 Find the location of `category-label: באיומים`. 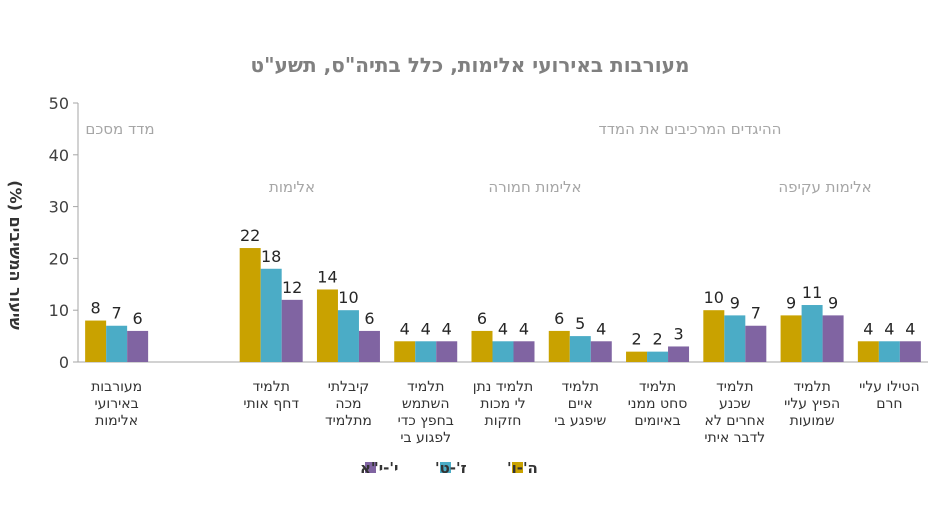

category-label: באיומים is located at coordinates (657, 421).